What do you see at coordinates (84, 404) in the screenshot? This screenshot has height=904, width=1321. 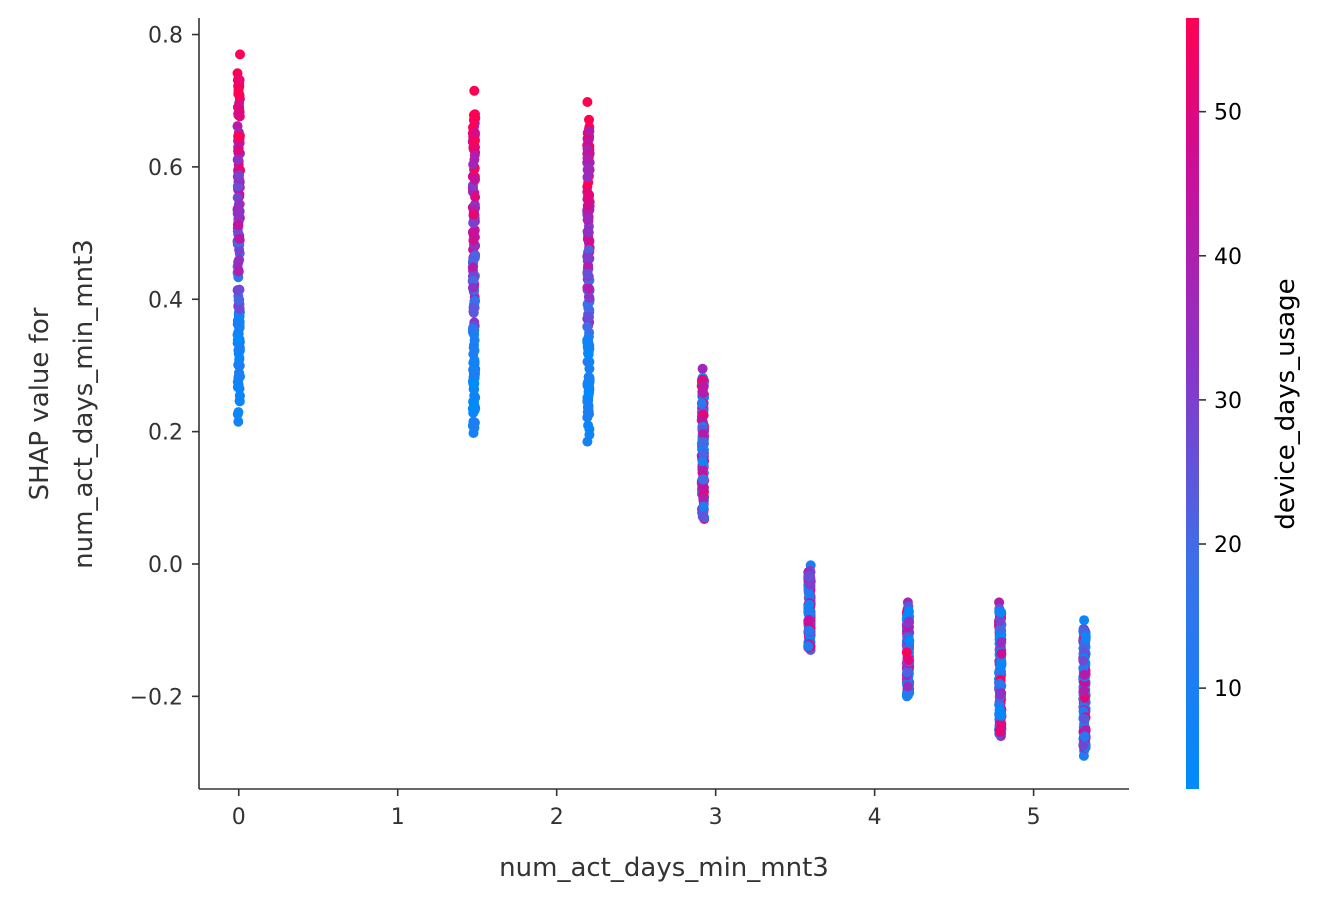 I see `y-axis-label-line-2: num_act_days_min_mnt3` at bounding box center [84, 404].